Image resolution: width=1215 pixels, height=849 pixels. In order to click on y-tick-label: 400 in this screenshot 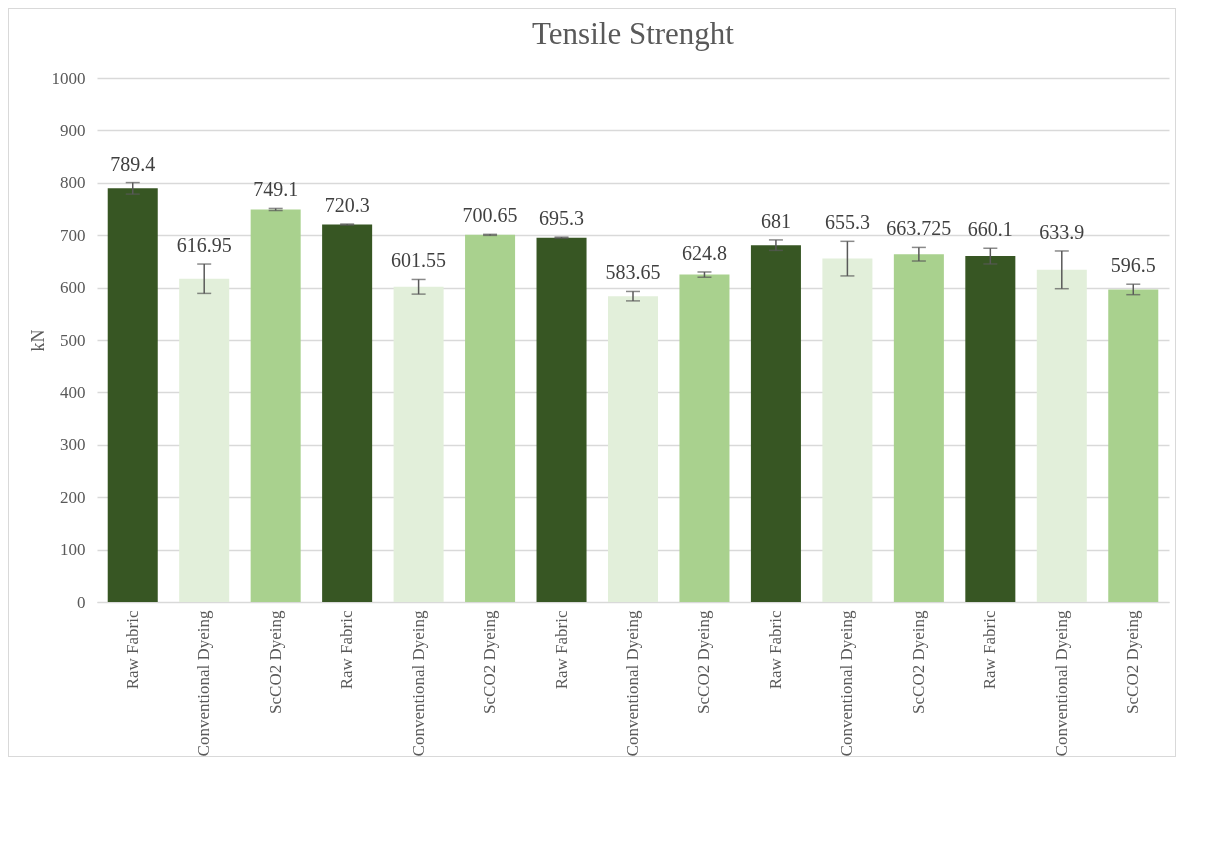, I will do `click(73, 392)`.